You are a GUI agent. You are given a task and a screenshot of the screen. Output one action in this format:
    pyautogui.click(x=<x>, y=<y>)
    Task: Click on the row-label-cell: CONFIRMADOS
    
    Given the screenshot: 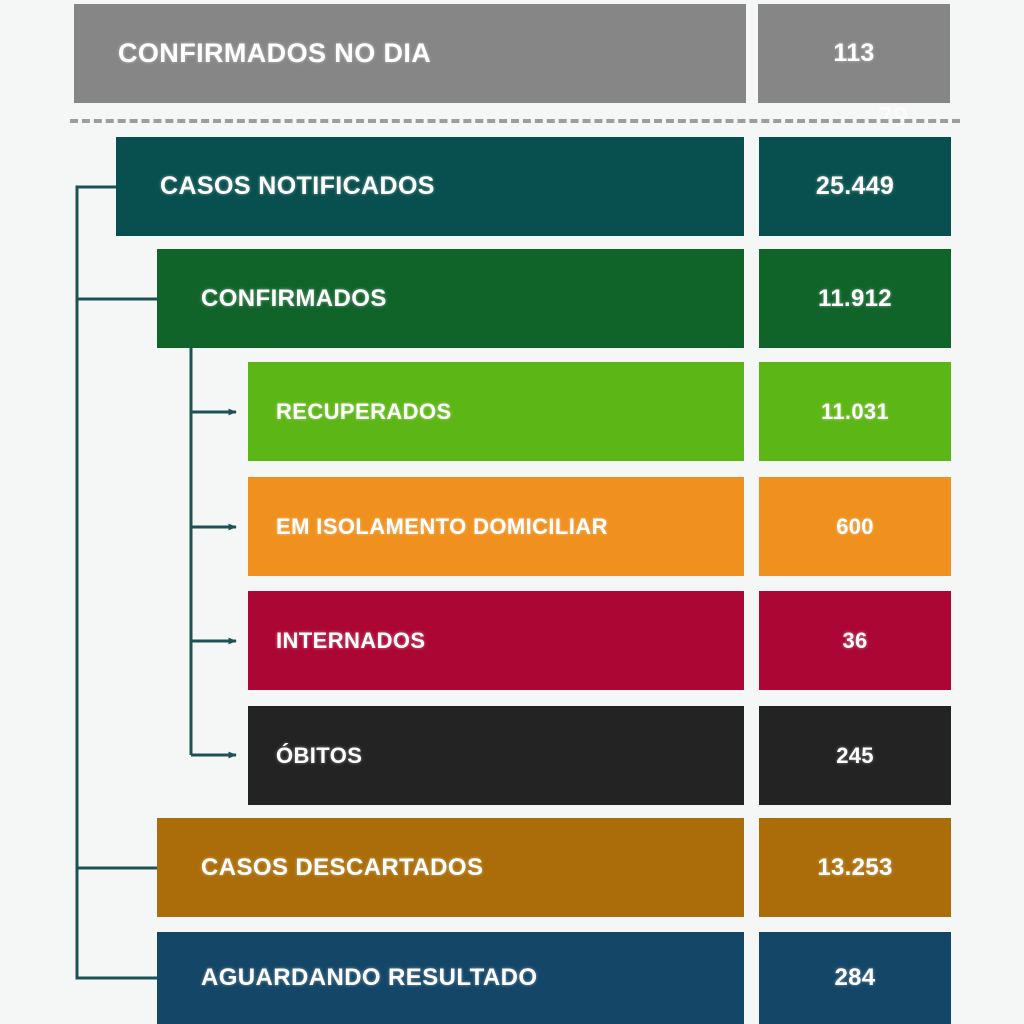 What is the action you would take?
    pyautogui.click(x=450, y=298)
    